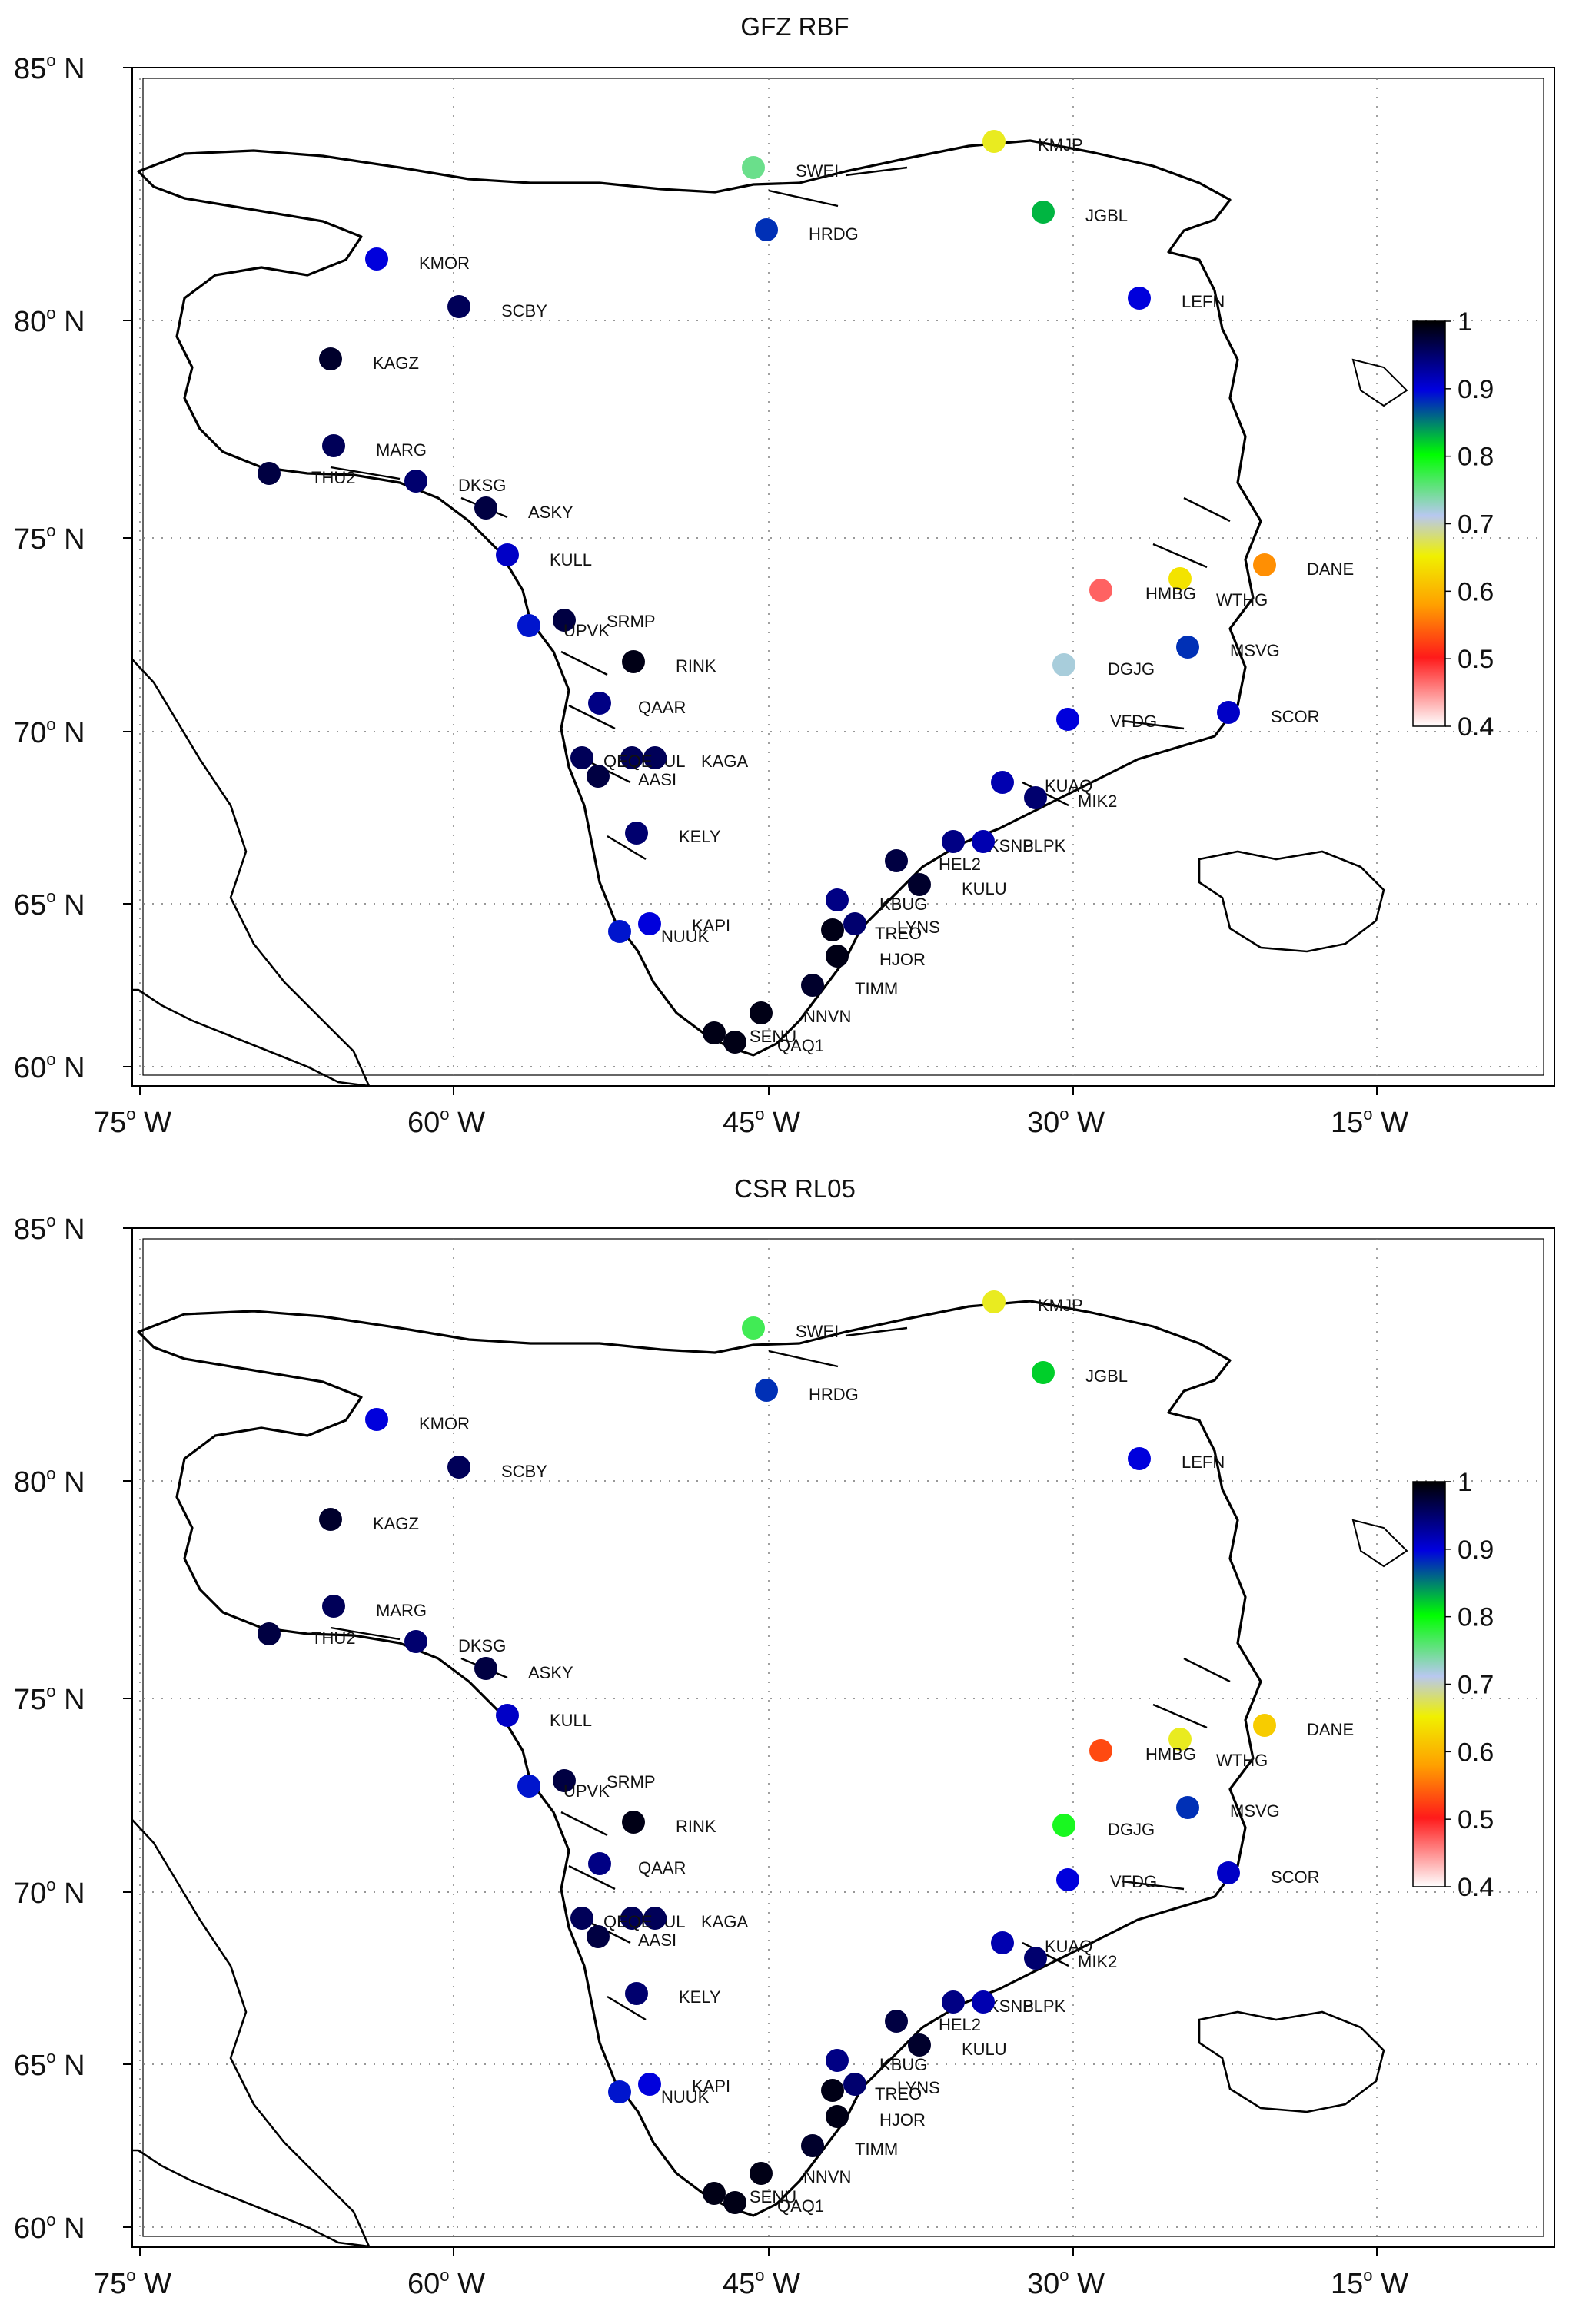 The width and height of the screenshot is (1589, 2324). What do you see at coordinates (49, 2064) in the screenshot?
I see `latitude-tick-label: 65o N` at bounding box center [49, 2064].